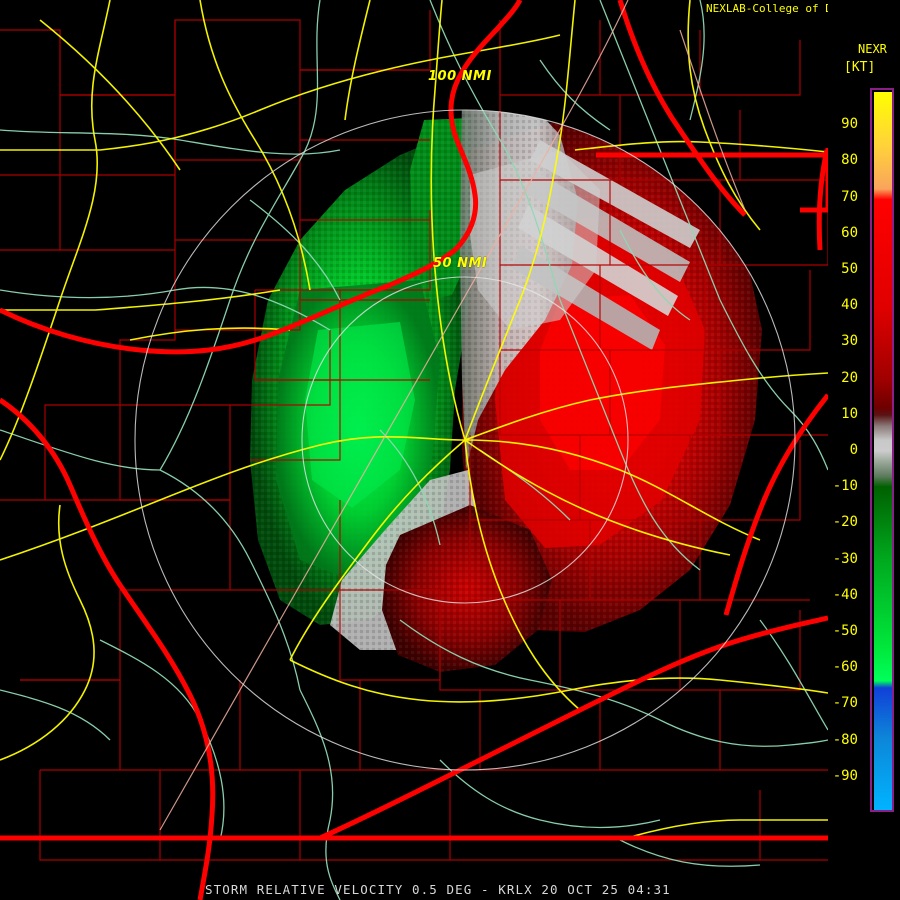  I want to click on provider-credit: NEXLAB-College of DuPage, so click(785, 8).